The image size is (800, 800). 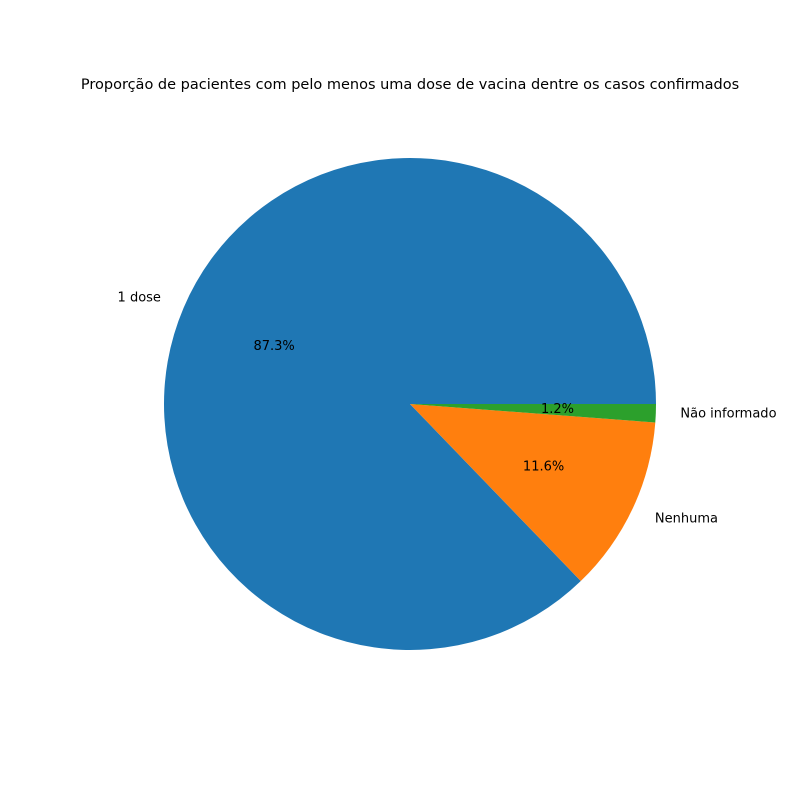 What do you see at coordinates (686, 519) in the screenshot?
I see `slice-label-1: Nenhuma` at bounding box center [686, 519].